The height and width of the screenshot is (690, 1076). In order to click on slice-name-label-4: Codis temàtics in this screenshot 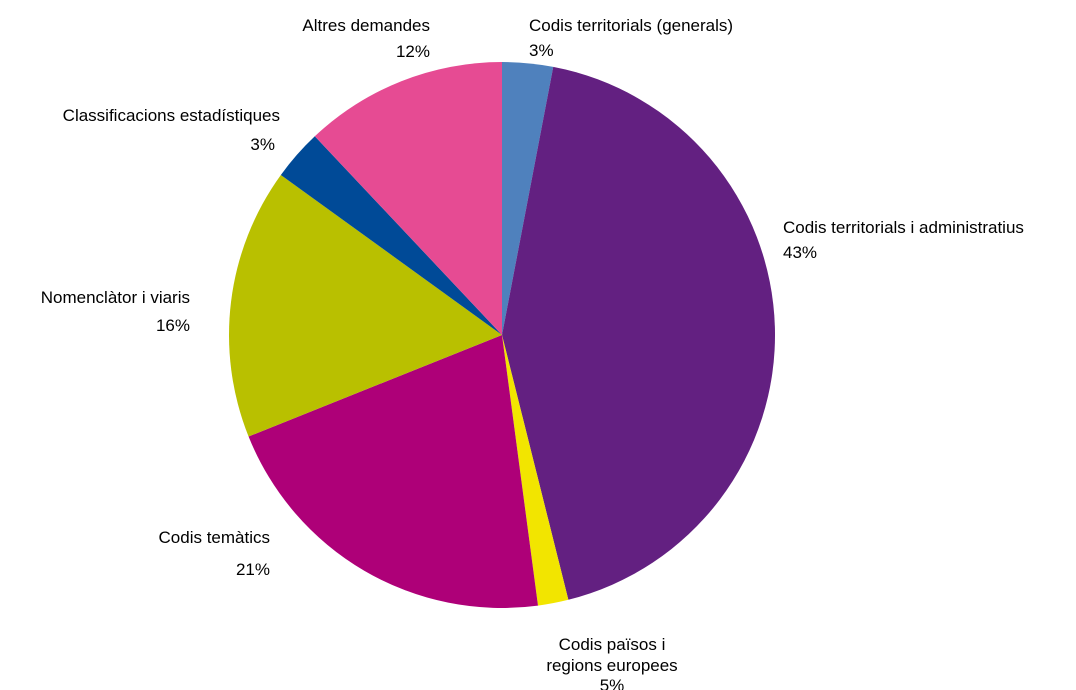, I will do `click(214, 537)`.